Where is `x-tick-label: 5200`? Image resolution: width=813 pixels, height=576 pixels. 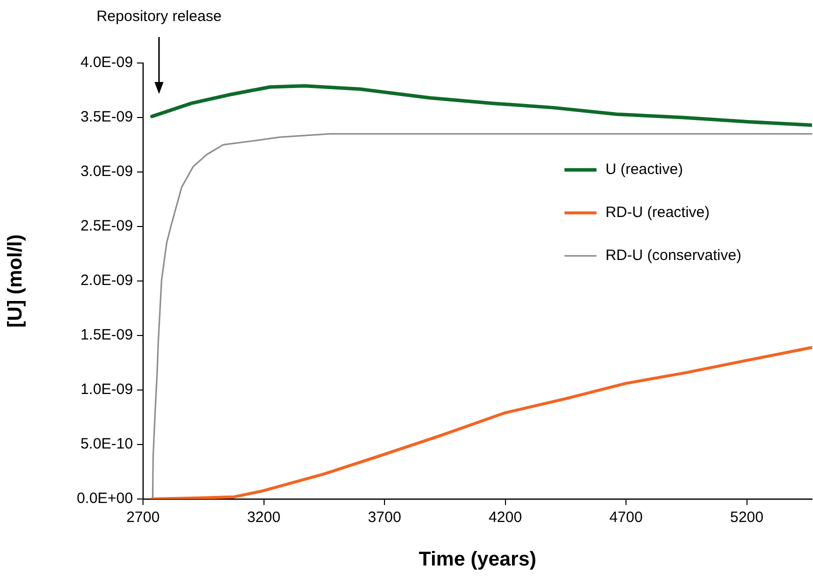
x-tick-label: 5200 is located at coordinates (747, 517).